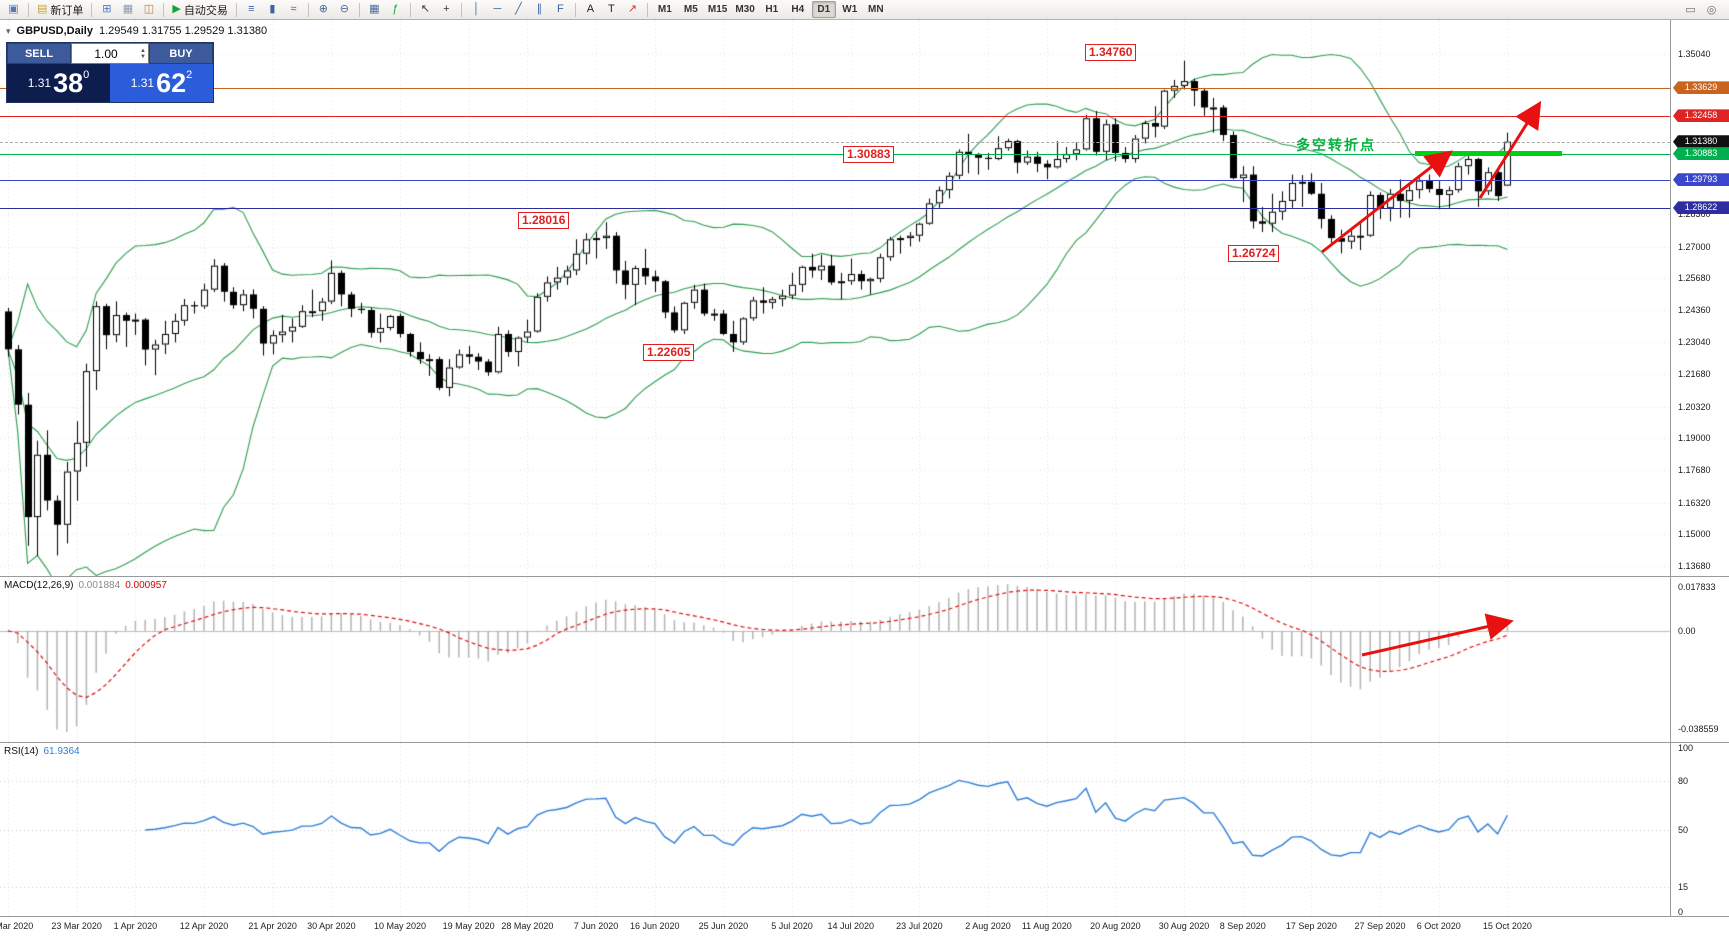 The width and height of the screenshot is (1729, 941). What do you see at coordinates (1690, 10) in the screenshot?
I see `layout-icon: ▭` at bounding box center [1690, 10].